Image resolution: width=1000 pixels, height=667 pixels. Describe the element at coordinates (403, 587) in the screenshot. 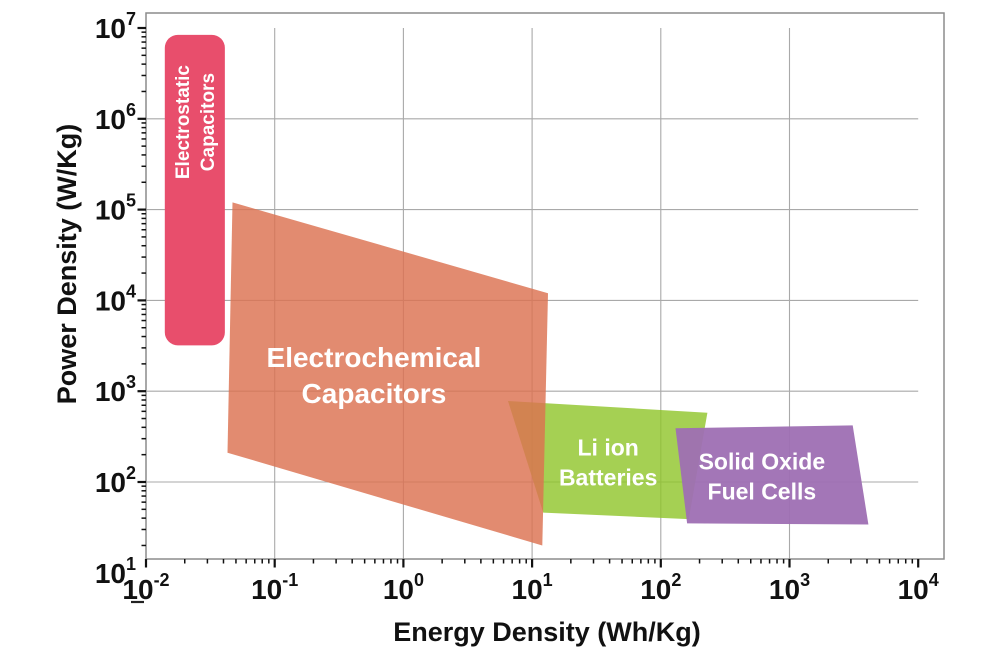

I see `x-tick-label-10e0: 10⁰` at that location.